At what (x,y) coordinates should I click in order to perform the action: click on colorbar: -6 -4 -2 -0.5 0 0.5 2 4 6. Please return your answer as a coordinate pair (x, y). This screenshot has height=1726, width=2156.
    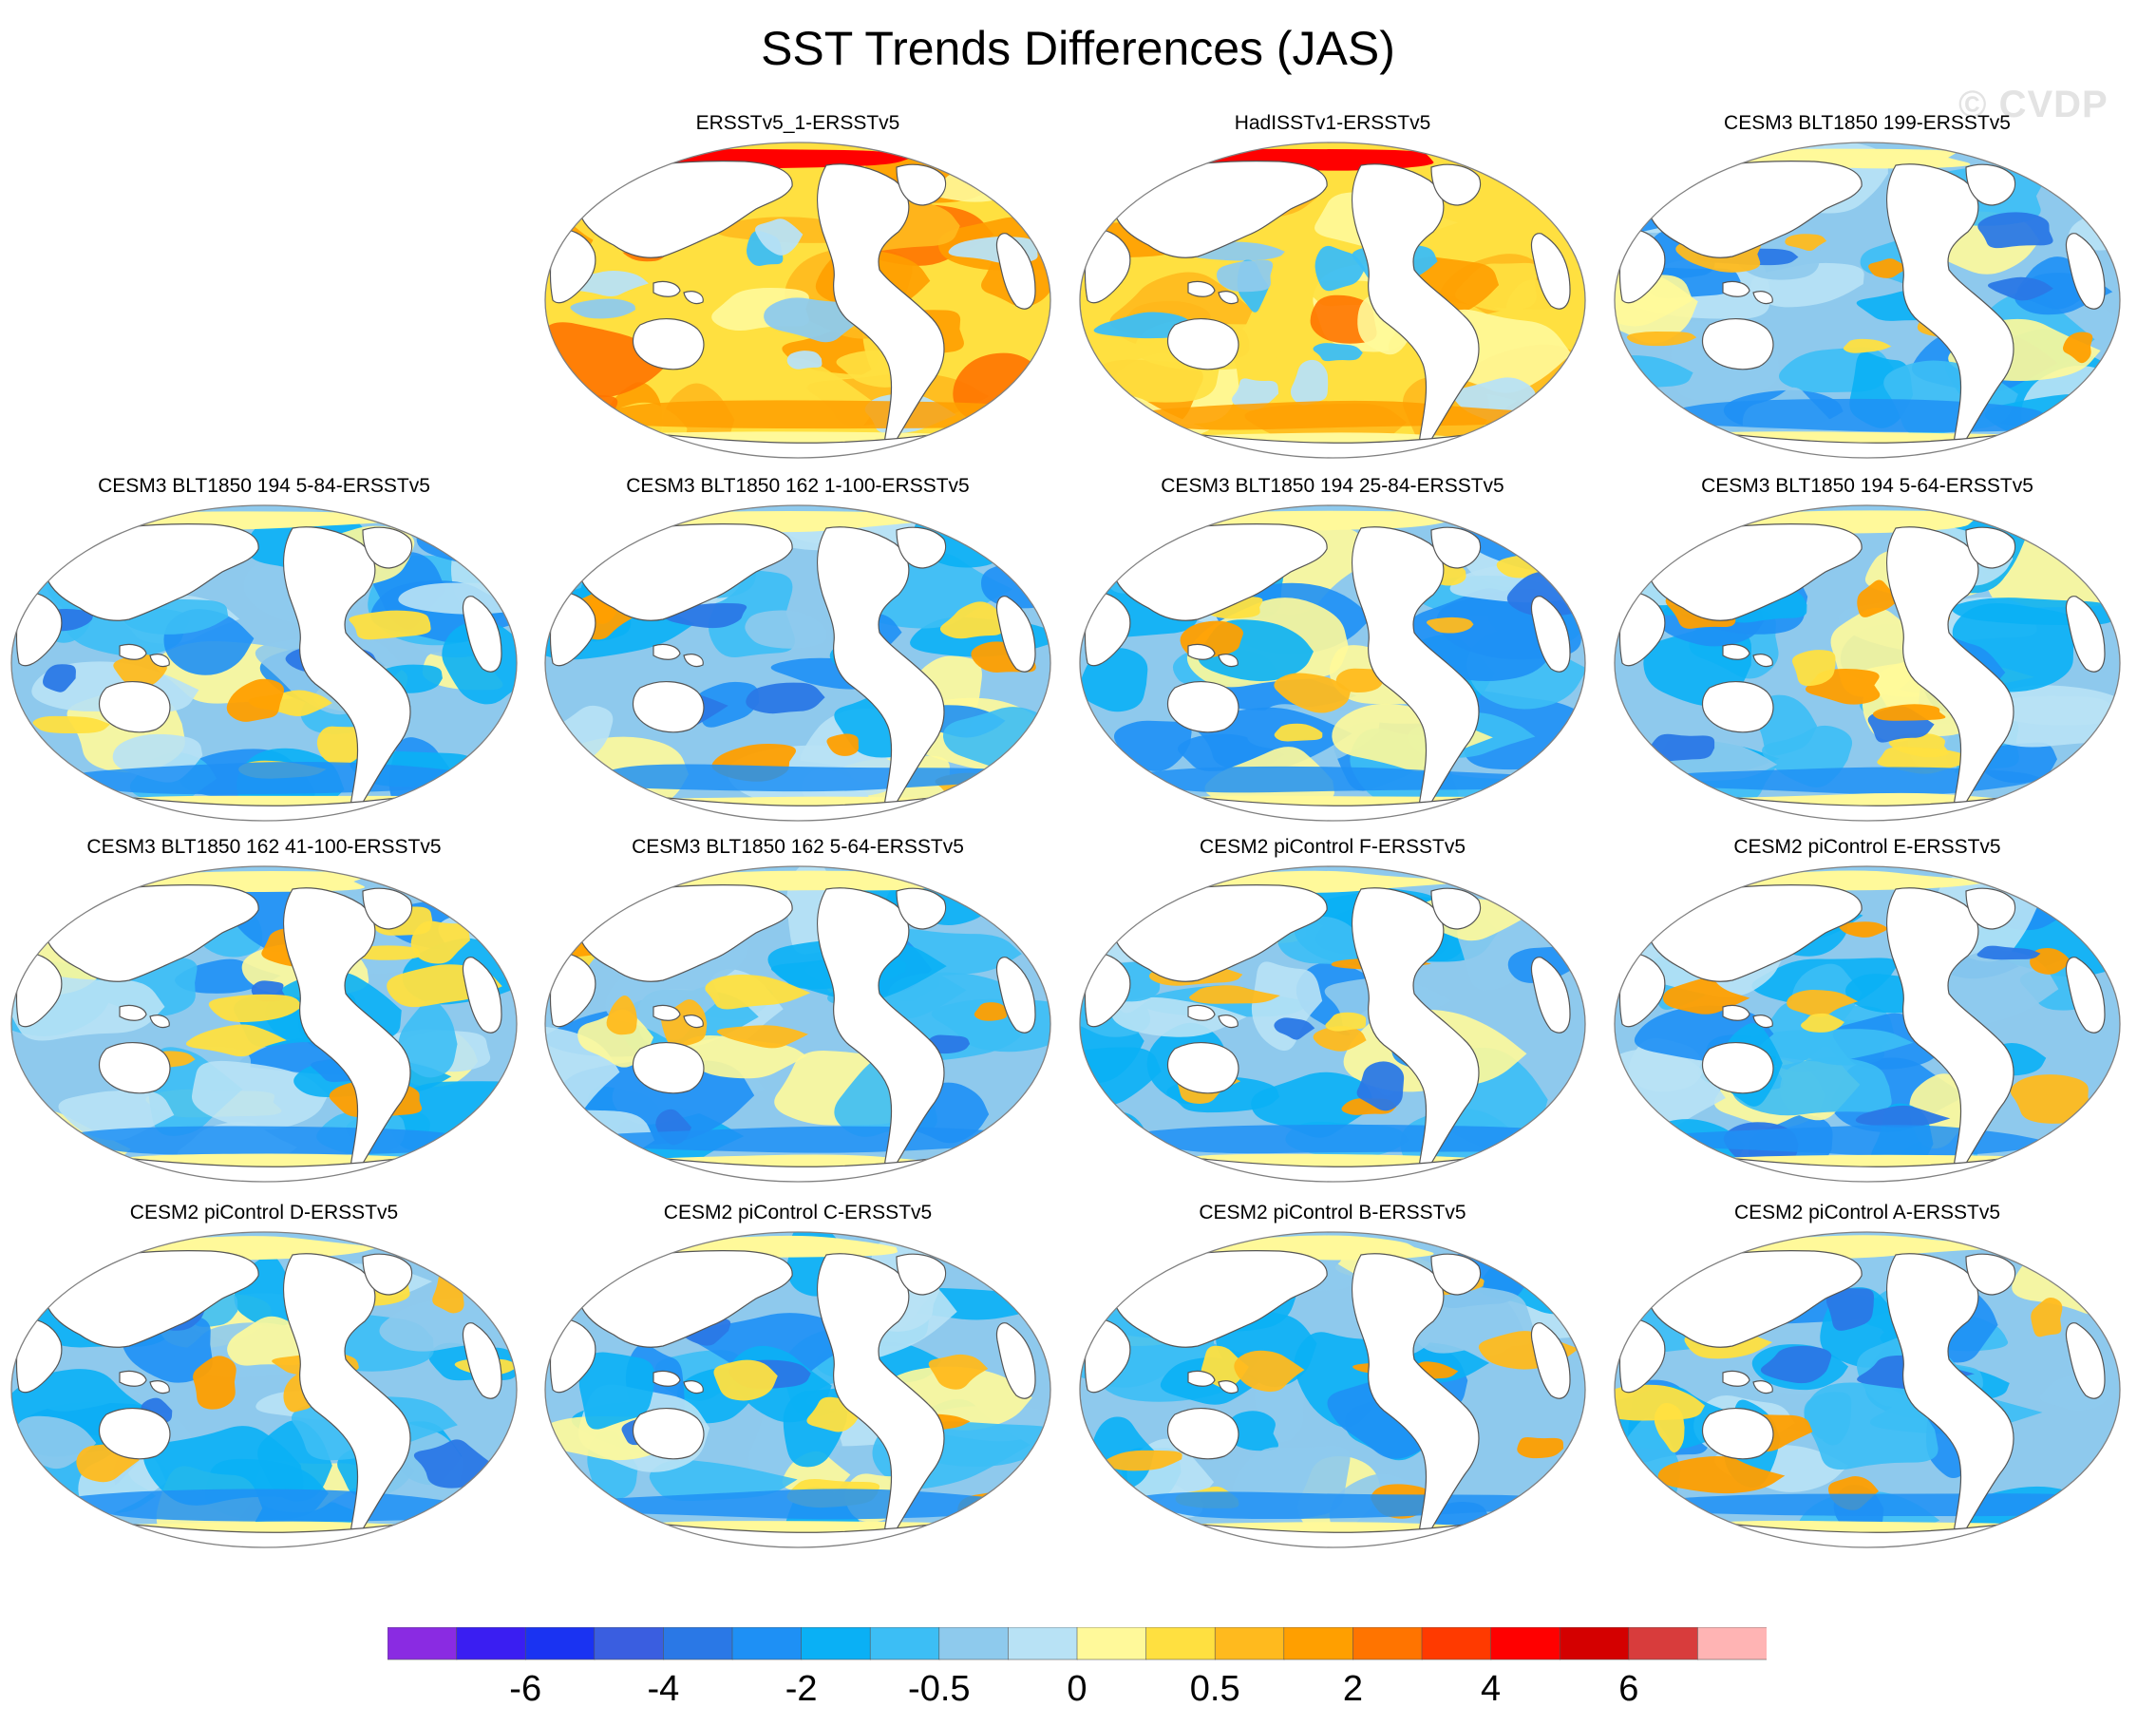
    Looking at the image, I should click on (1077, 1674).